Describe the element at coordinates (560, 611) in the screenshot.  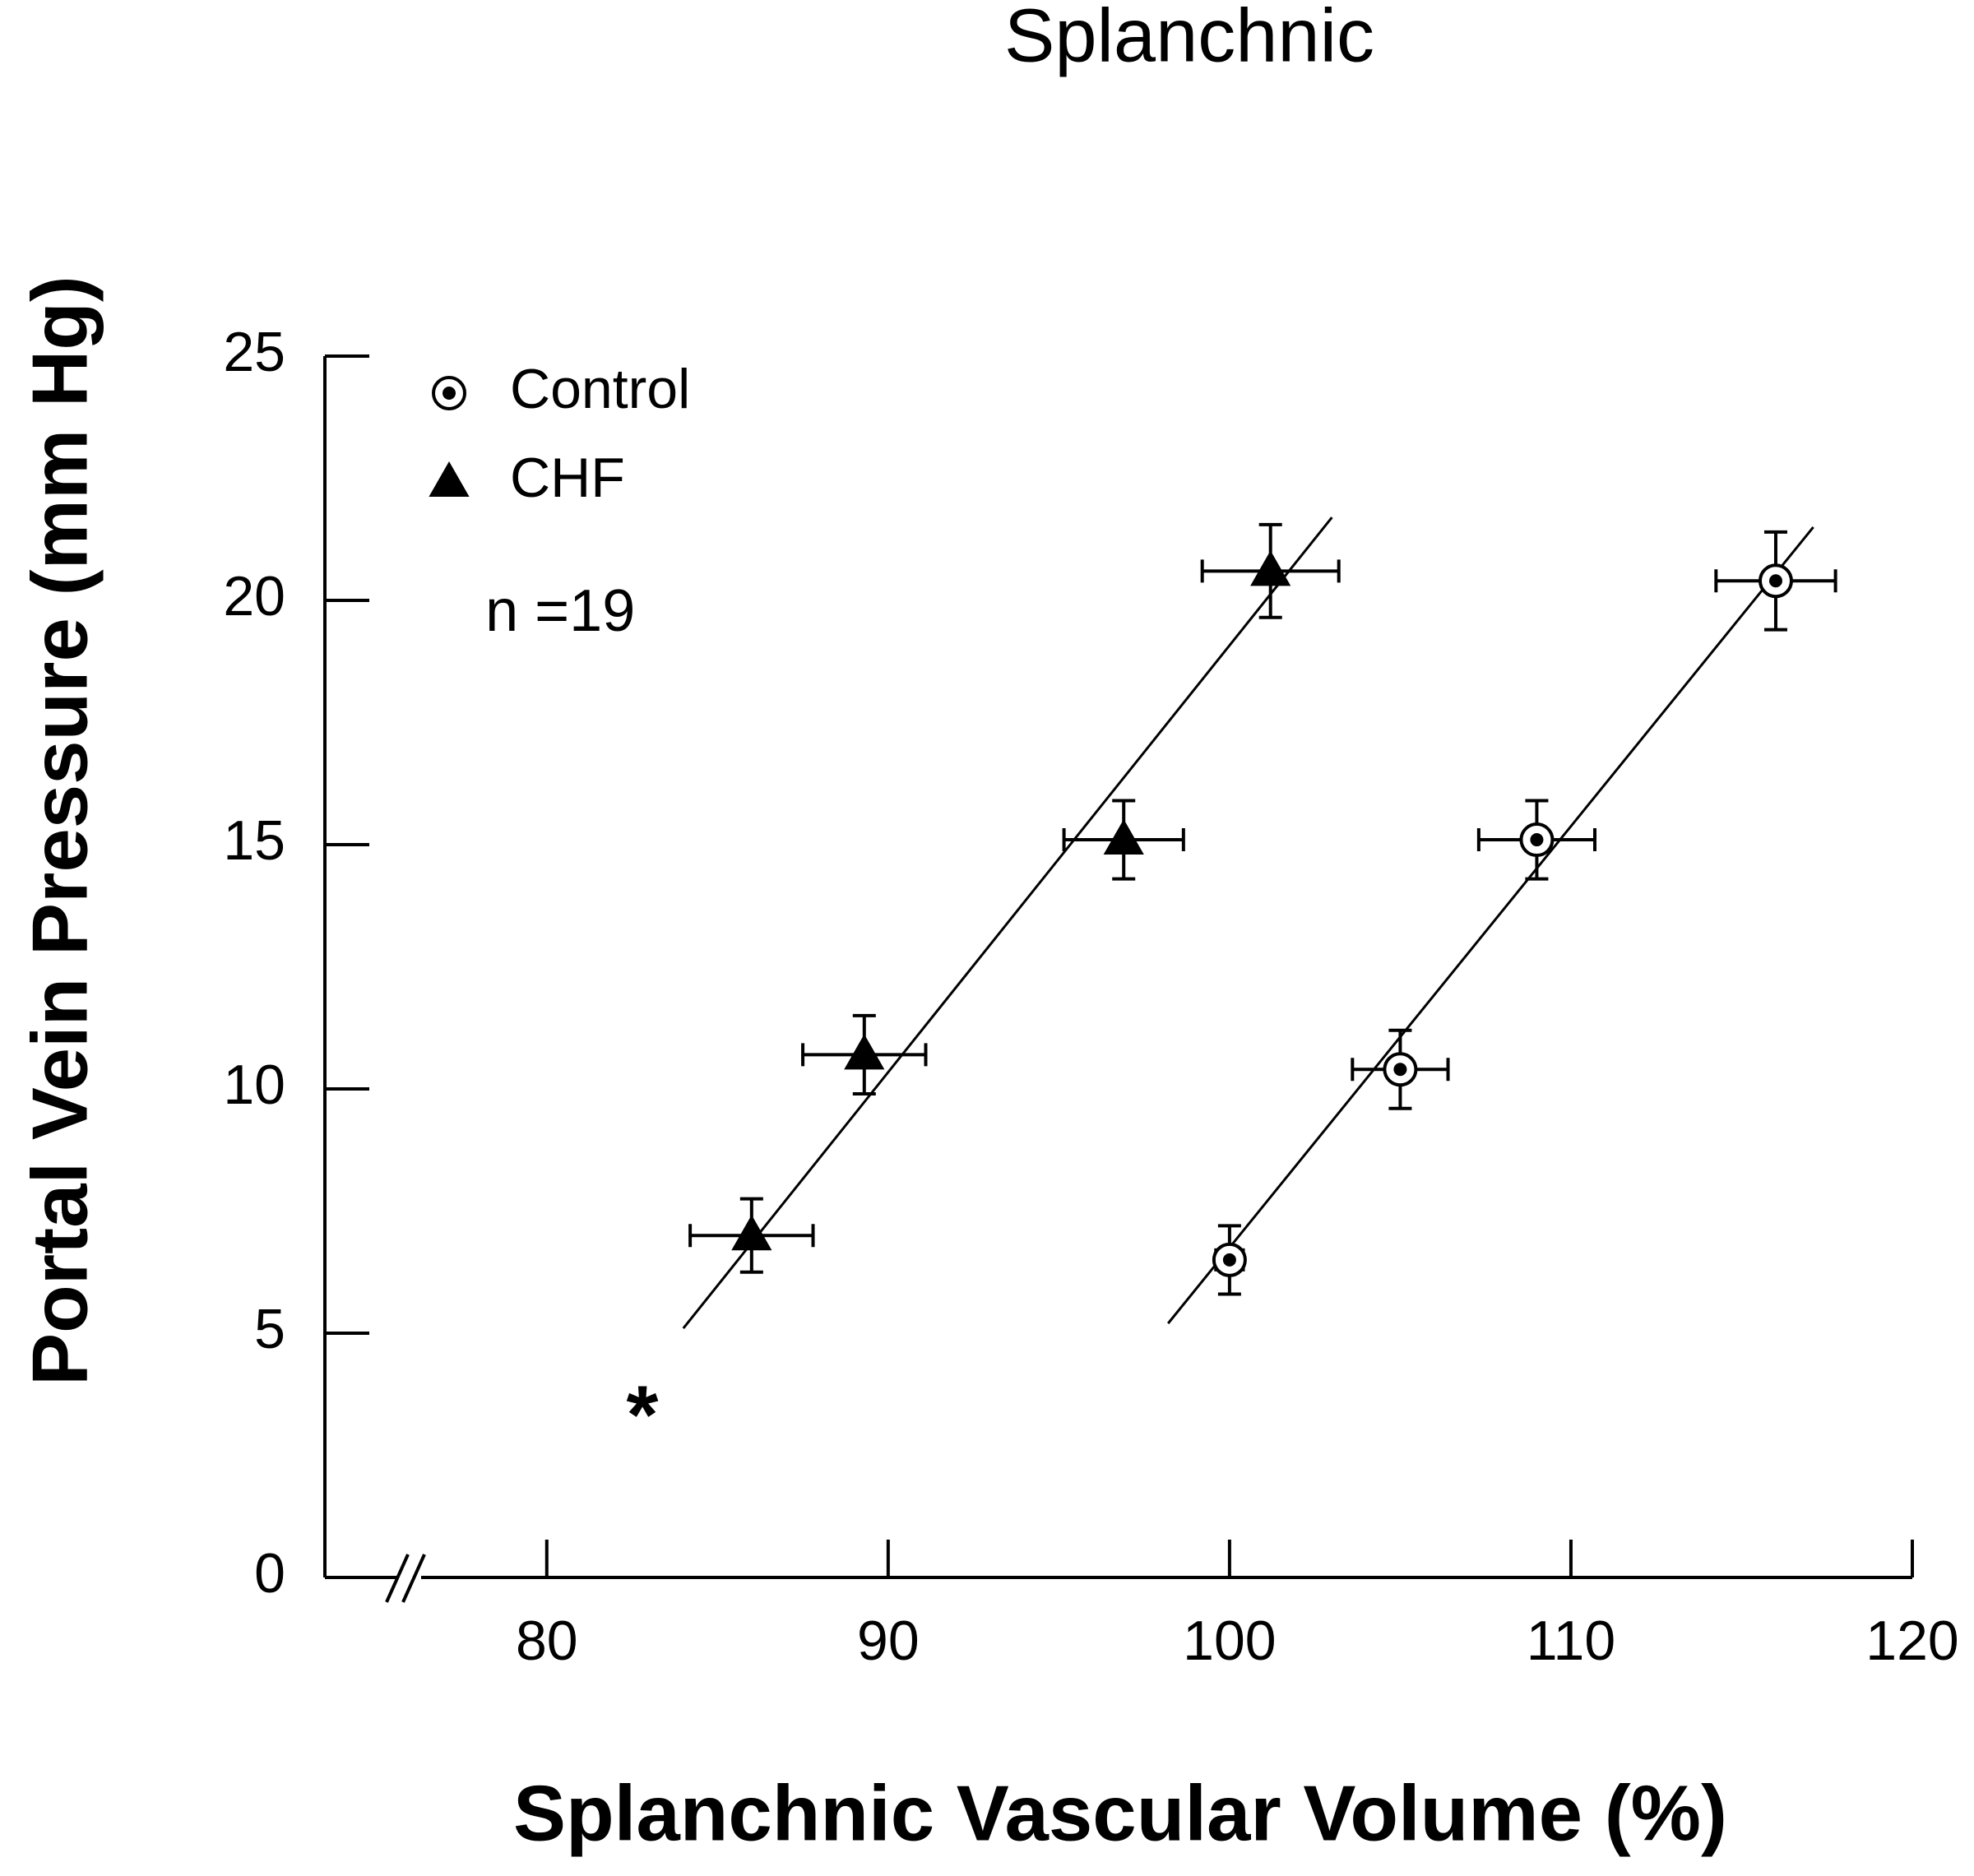
I see `annotation: n =19` at that location.